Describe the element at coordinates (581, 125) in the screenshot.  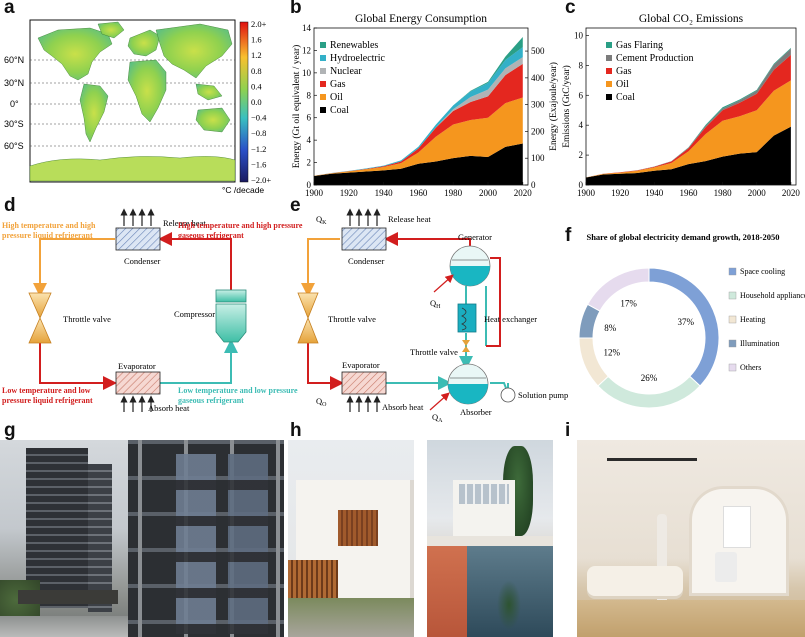
I see `y-tick-label: 4` at that location.